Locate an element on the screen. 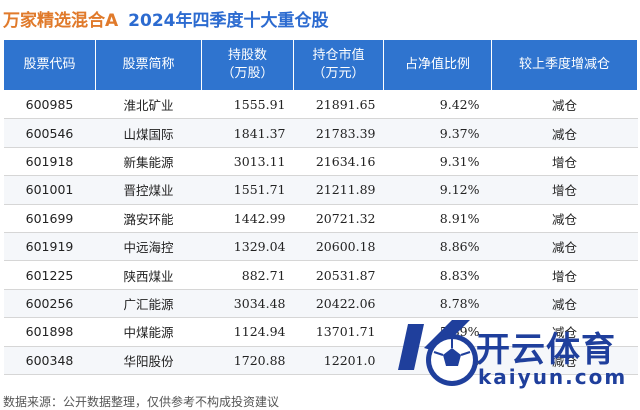  stock-code: 600546 is located at coordinates (49, 133).